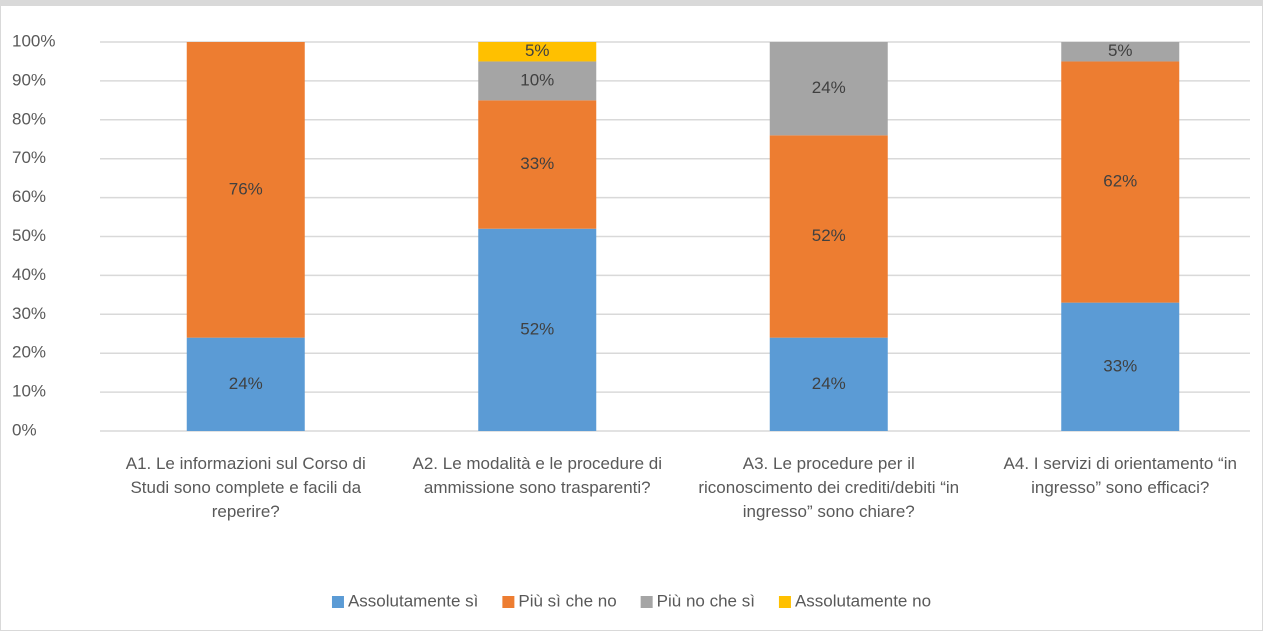  I want to click on y-tick-label: 0%, so click(24, 429).